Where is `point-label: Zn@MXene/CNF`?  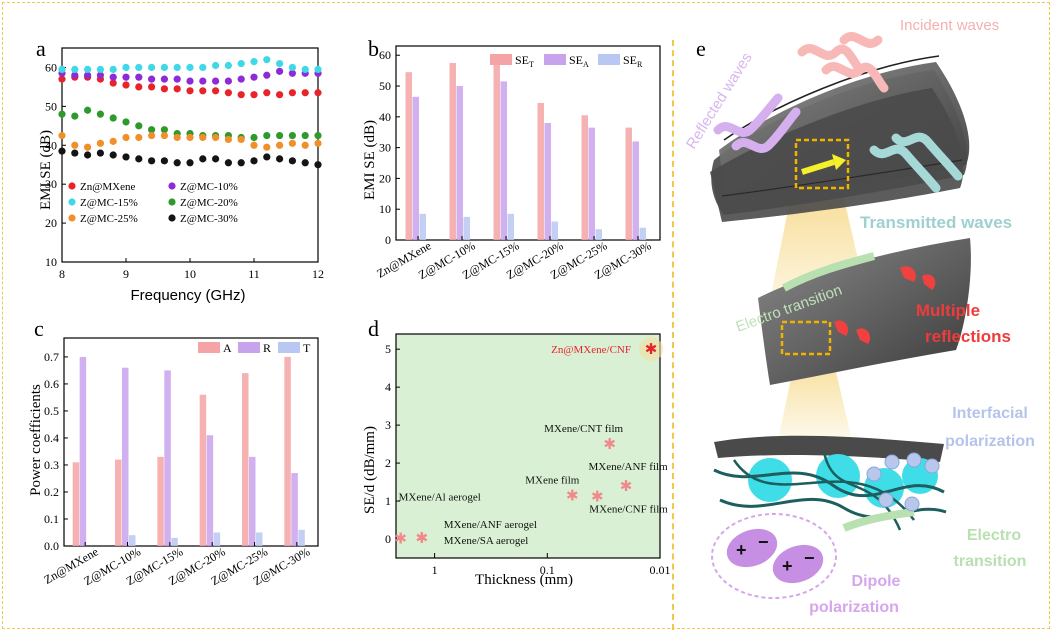 point-label: Zn@MXene/CNF is located at coordinates (591, 350).